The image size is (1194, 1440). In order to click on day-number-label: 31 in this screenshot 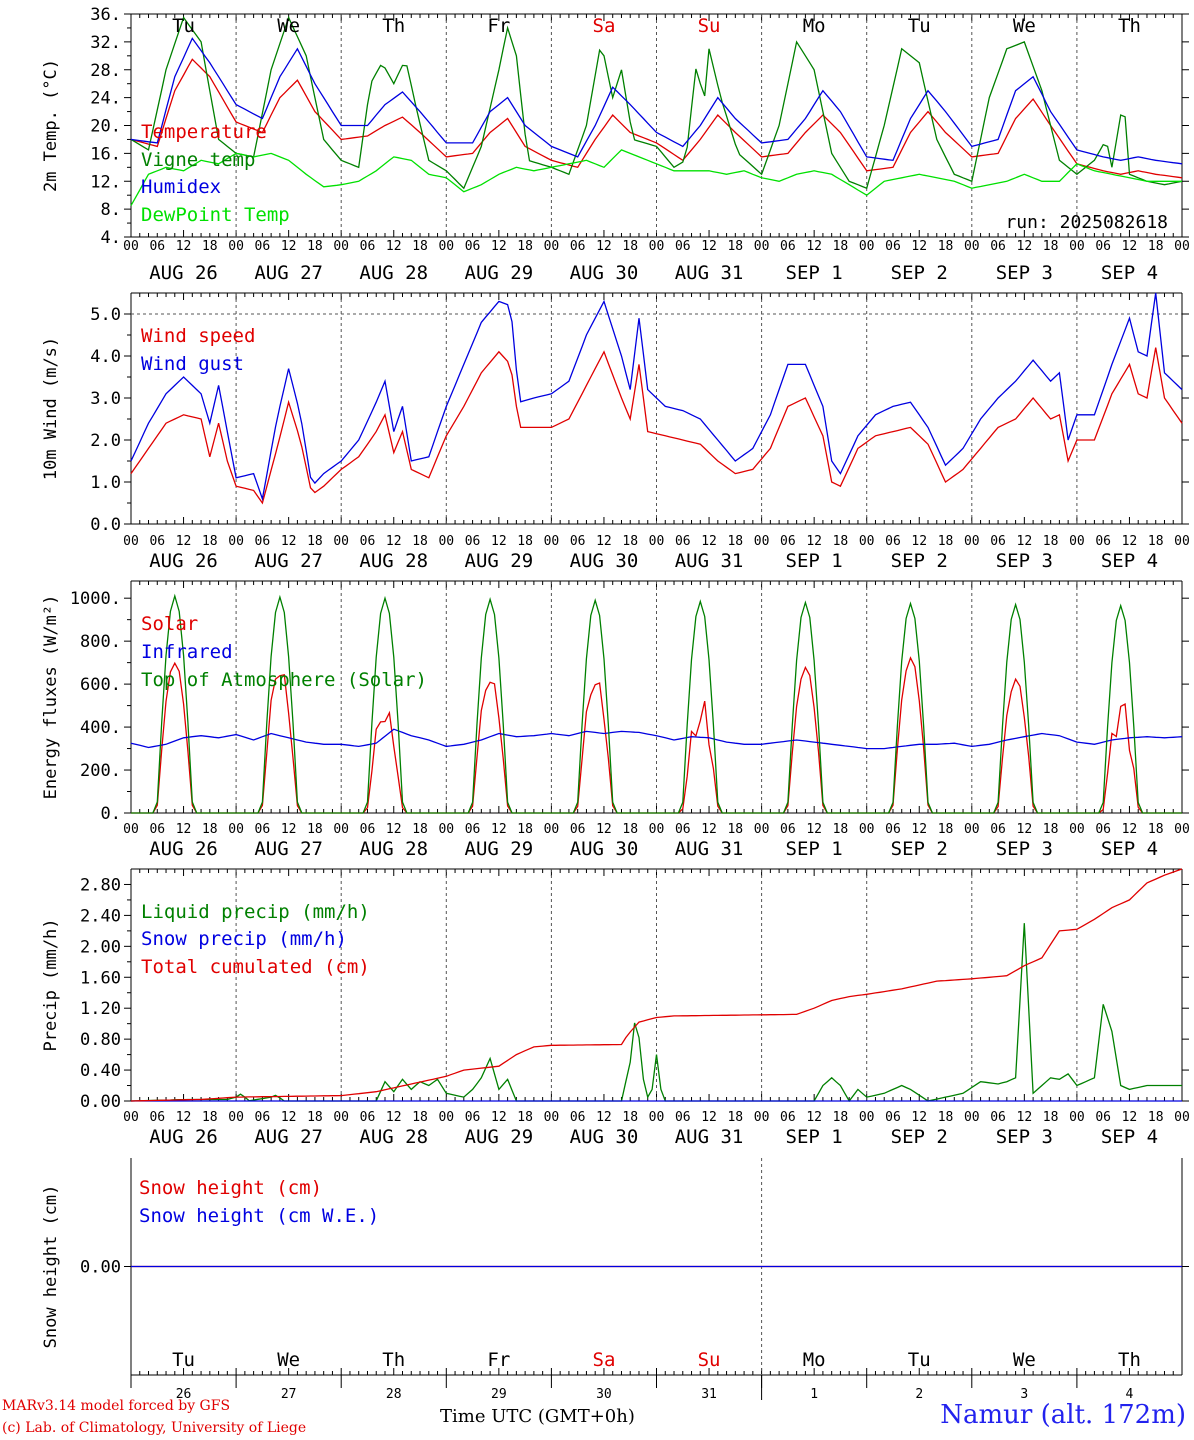, I will do `click(709, 1393)`.